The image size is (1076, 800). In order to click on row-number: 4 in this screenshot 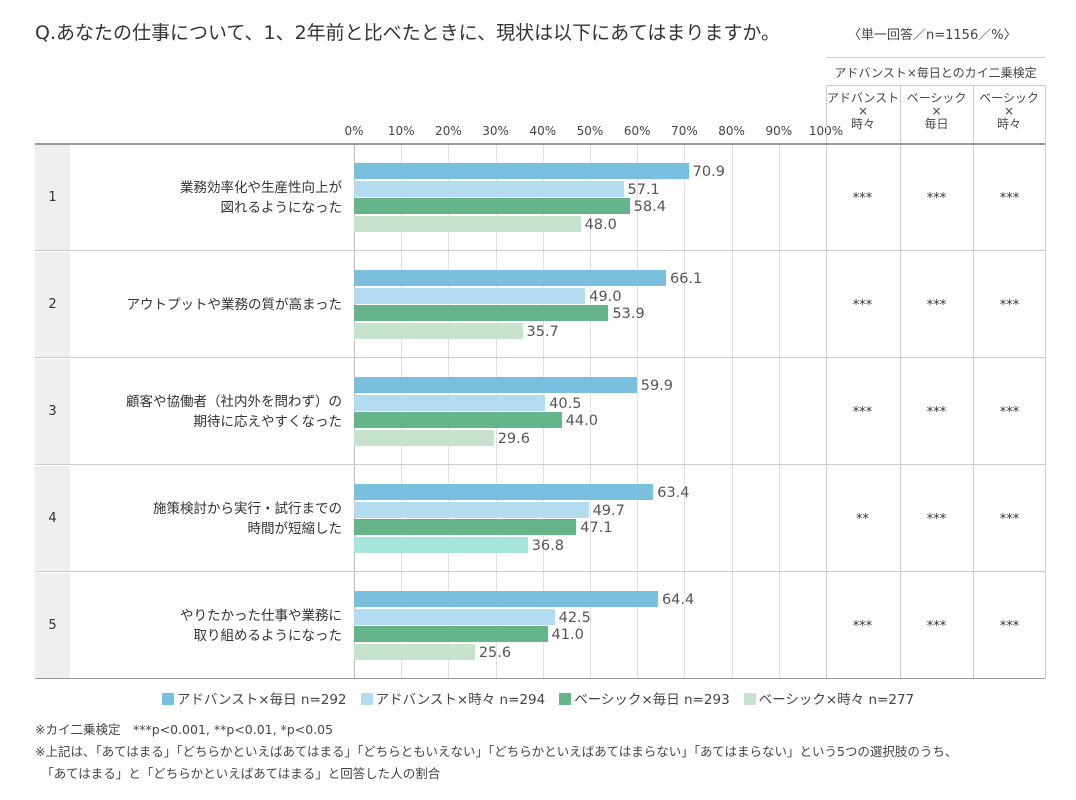, I will do `click(52, 518)`.